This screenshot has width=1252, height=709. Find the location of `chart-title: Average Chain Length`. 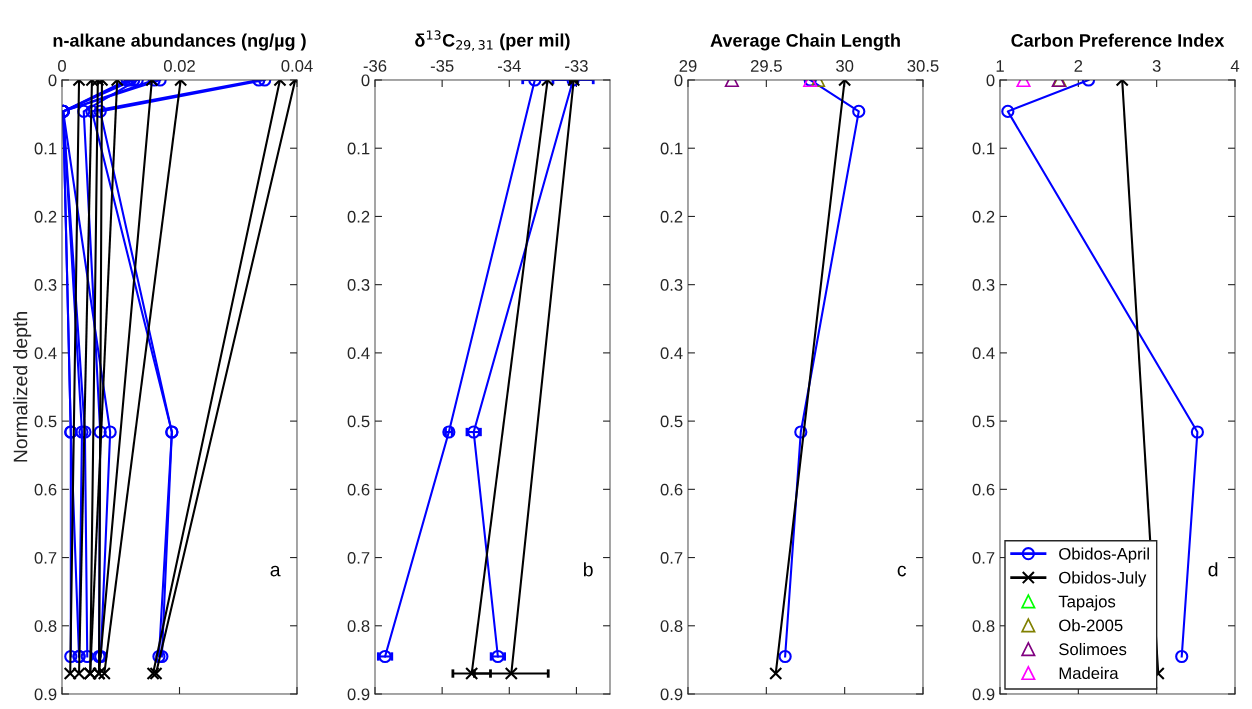

chart-title: Average Chain Length is located at coordinates (805, 42).